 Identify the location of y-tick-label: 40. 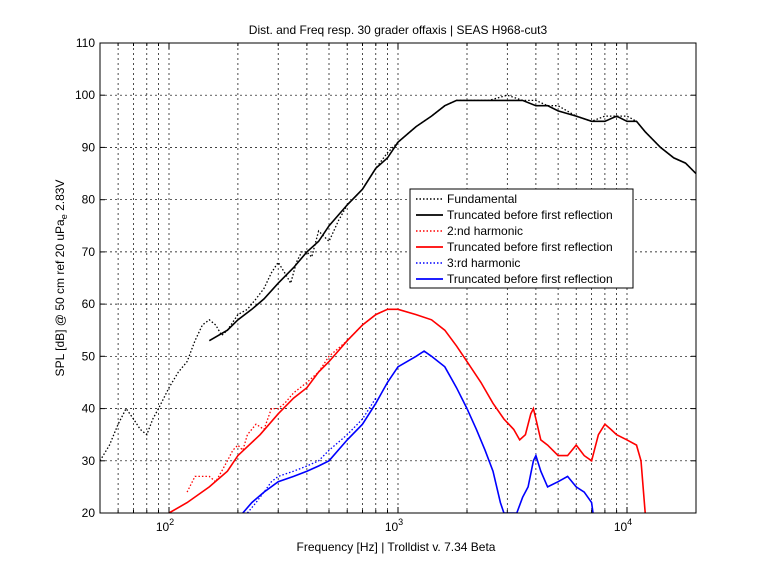
(89, 409).